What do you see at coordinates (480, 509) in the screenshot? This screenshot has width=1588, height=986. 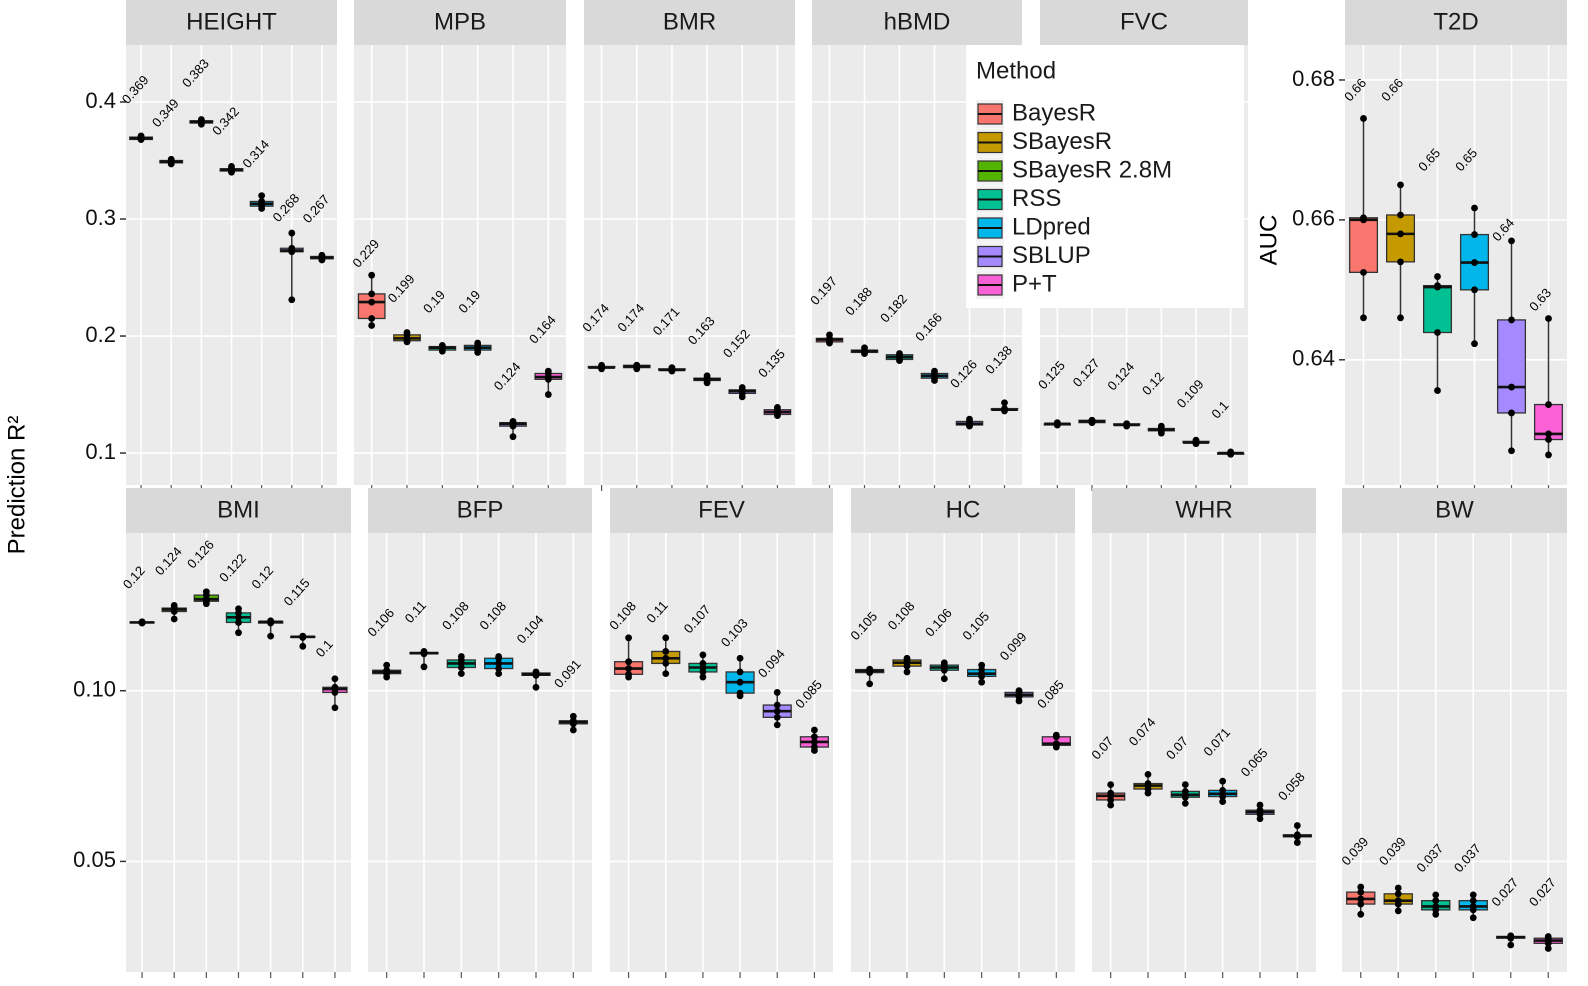 I see `panel-title: BFP` at bounding box center [480, 509].